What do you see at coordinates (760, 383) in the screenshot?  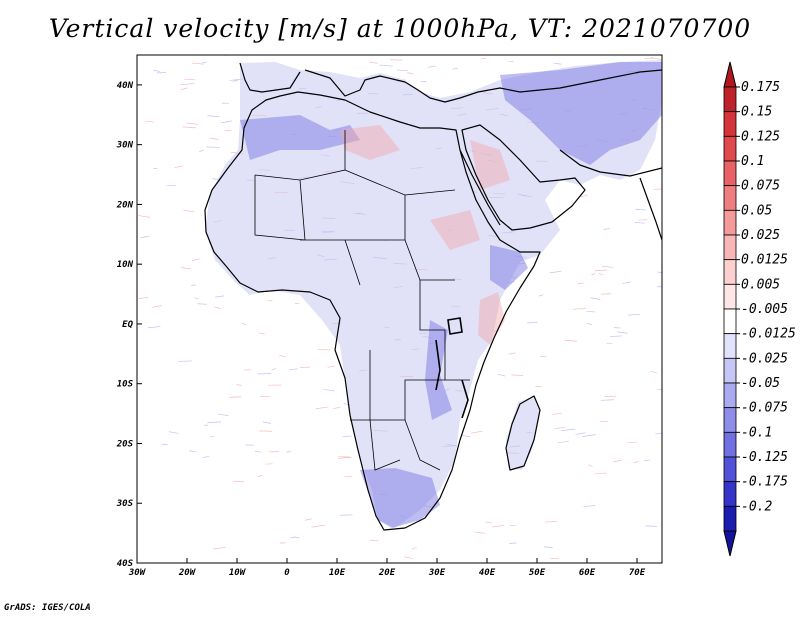 I see `colorbar-label: -0.05` at bounding box center [760, 383].